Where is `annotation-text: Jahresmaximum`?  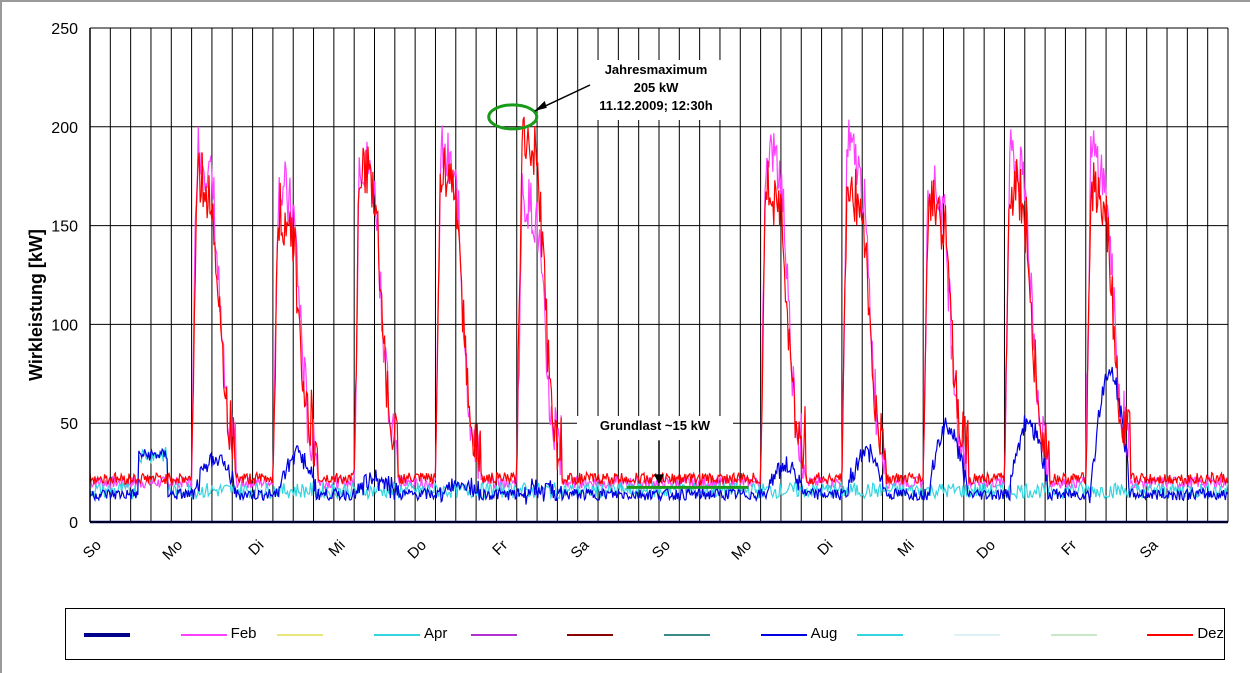 annotation-text: Jahresmaximum is located at coordinates (656, 69).